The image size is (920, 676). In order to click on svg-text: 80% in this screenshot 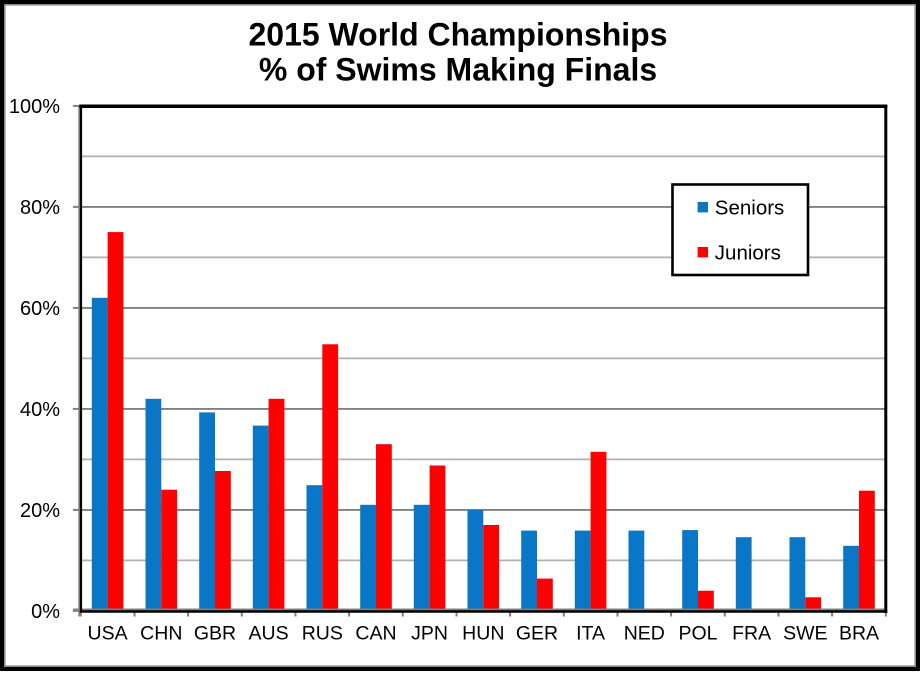, I will do `click(40, 208)`.